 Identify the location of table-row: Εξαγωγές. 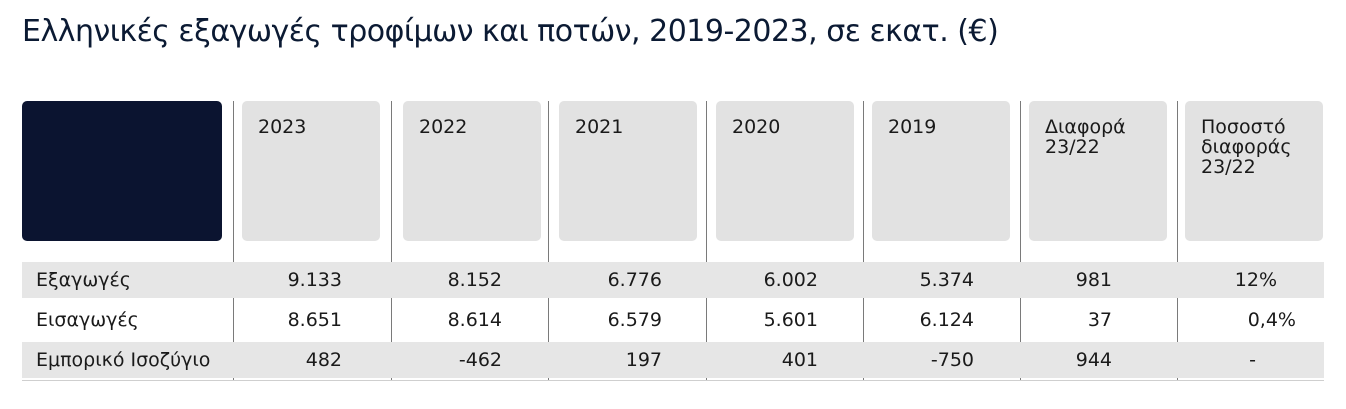
(673, 280).